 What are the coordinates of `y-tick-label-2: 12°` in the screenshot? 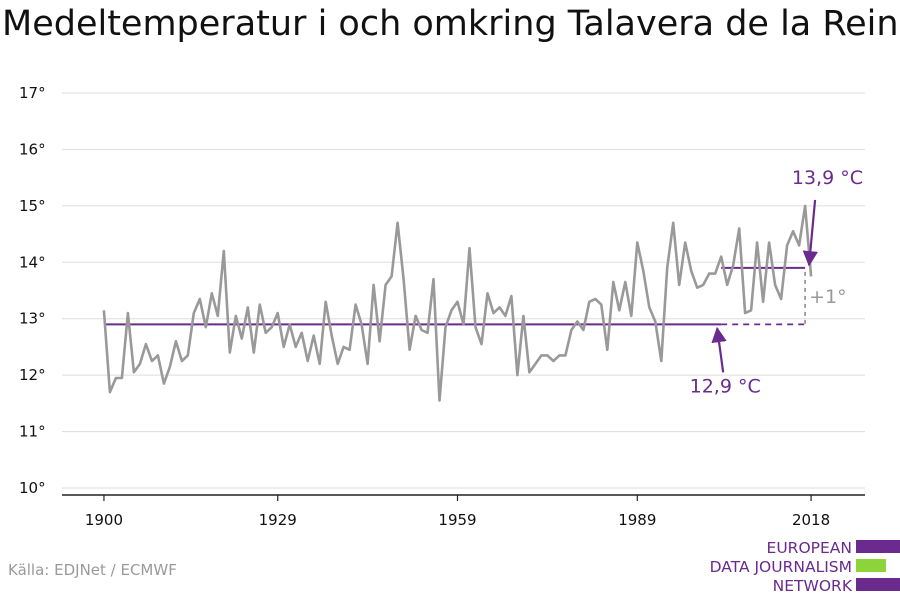 It's located at (32, 375).